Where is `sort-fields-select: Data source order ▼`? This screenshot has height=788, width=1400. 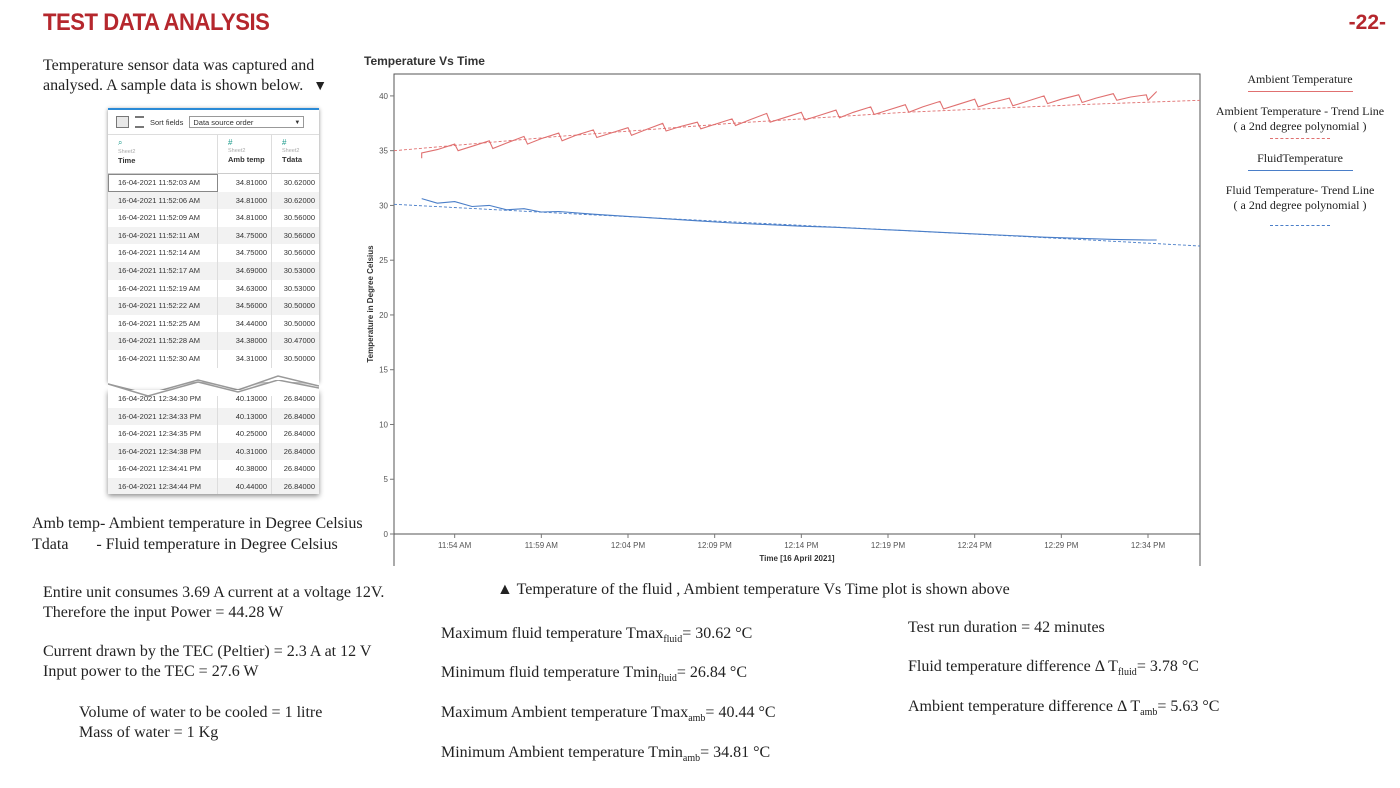 sort-fields-select: Data source order ▼ is located at coordinates (247, 122).